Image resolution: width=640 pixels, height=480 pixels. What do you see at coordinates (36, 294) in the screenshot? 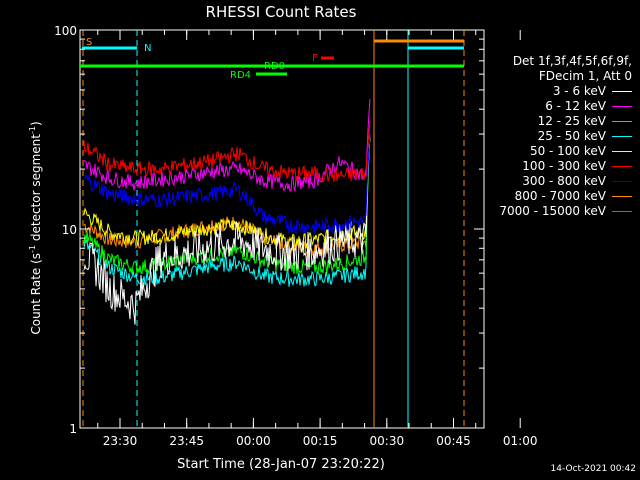
I see `y-label-part-1: Count Rate (s` at bounding box center [36, 294].